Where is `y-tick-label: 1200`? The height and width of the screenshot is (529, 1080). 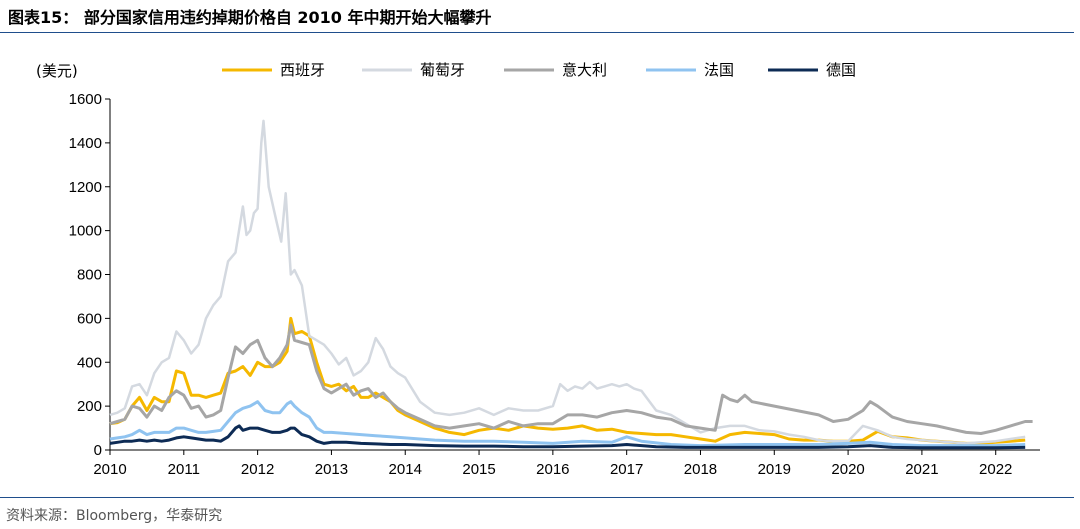 y-tick-label: 1200 is located at coordinates (85, 187).